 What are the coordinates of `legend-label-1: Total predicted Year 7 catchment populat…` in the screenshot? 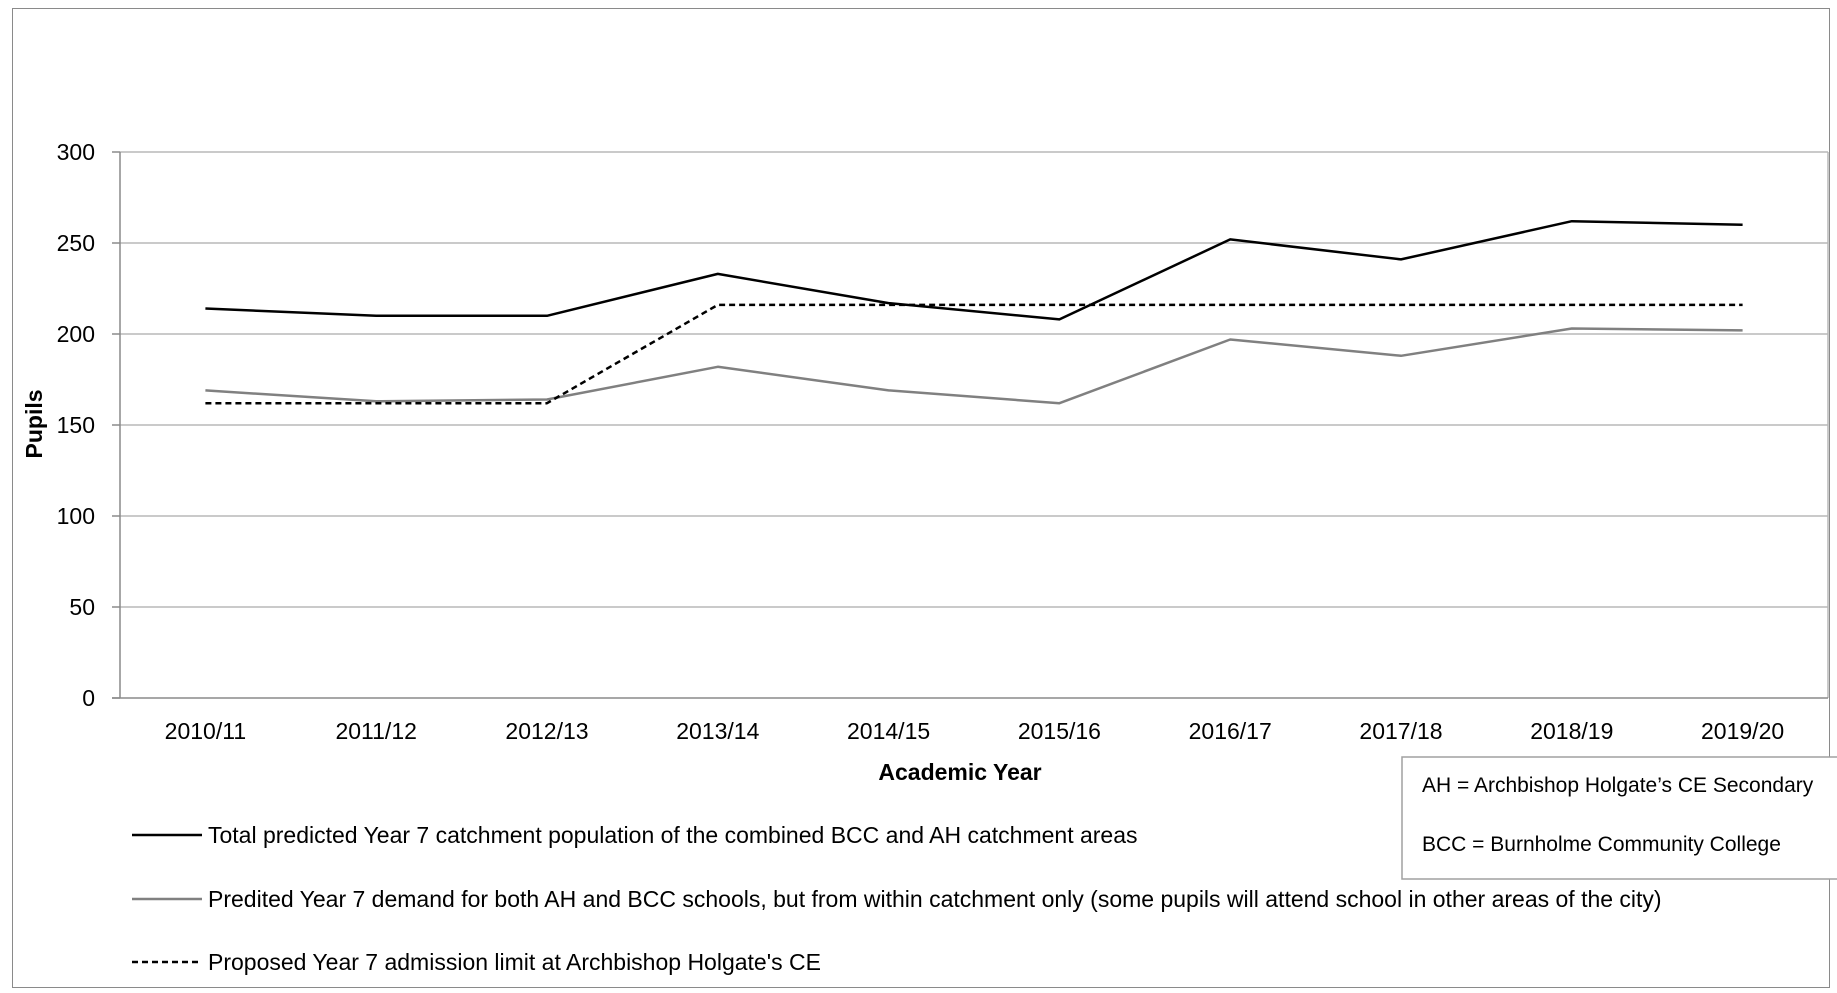 It's located at (673, 835).